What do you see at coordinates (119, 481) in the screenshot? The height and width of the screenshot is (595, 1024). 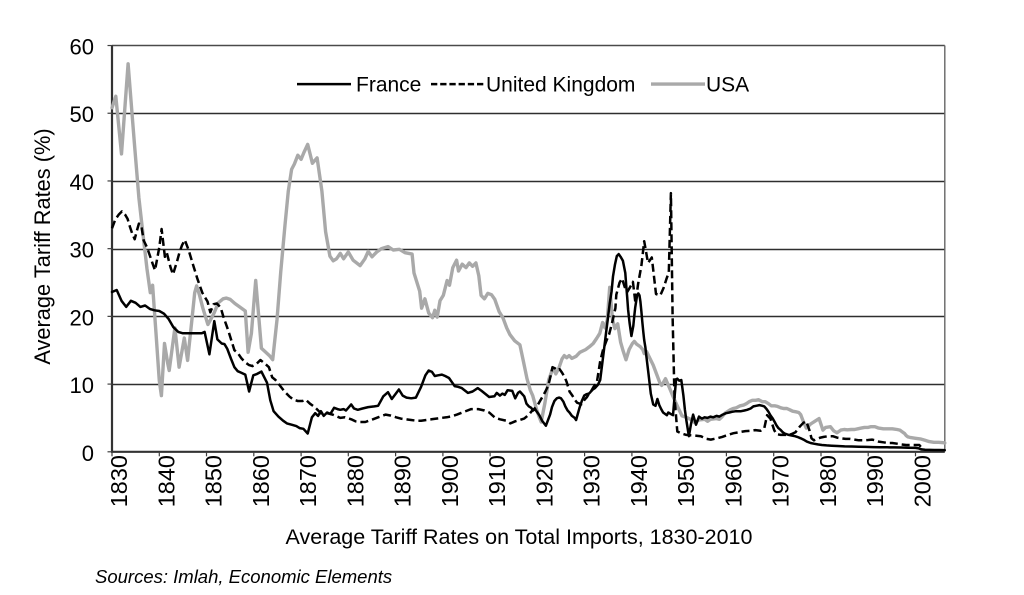 I see `svg-text: 1830` at bounding box center [119, 481].